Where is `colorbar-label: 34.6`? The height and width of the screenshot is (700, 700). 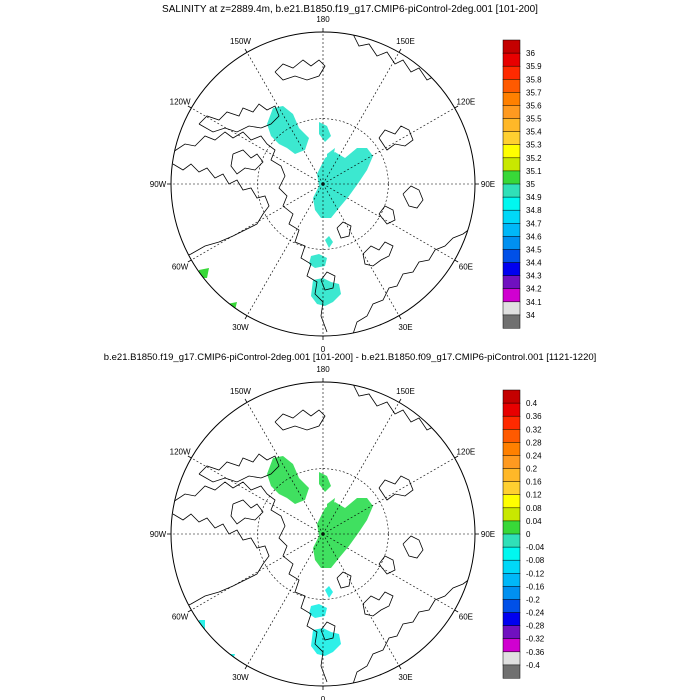 colorbar-label: 34.6 is located at coordinates (534, 236).